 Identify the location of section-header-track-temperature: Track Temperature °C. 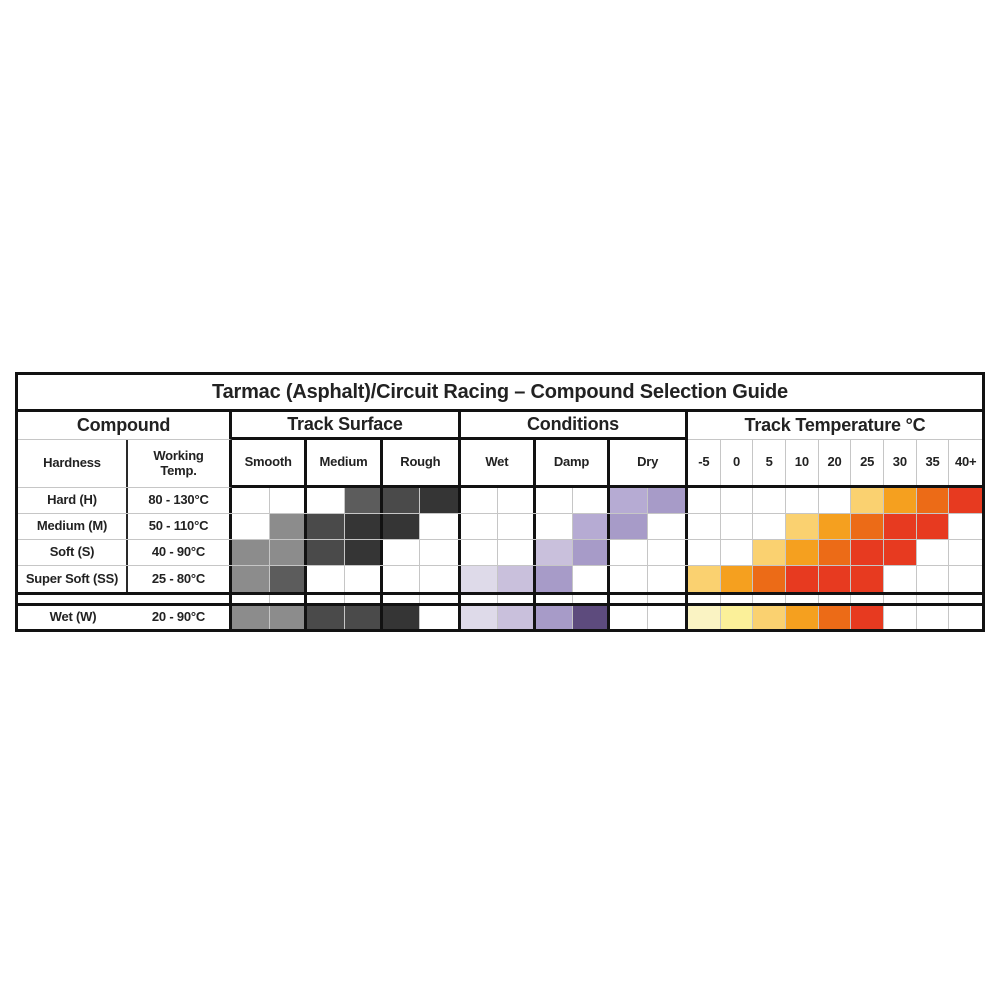
(835, 426).